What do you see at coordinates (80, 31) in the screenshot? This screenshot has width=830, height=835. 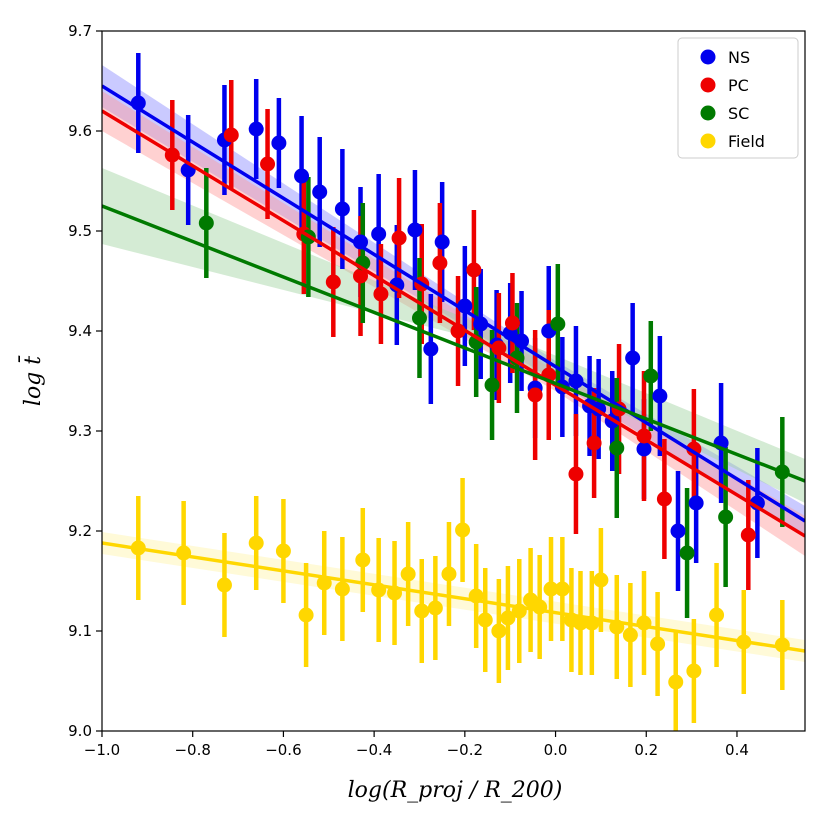 I see `y-tick-label: 9.7` at bounding box center [80, 31].